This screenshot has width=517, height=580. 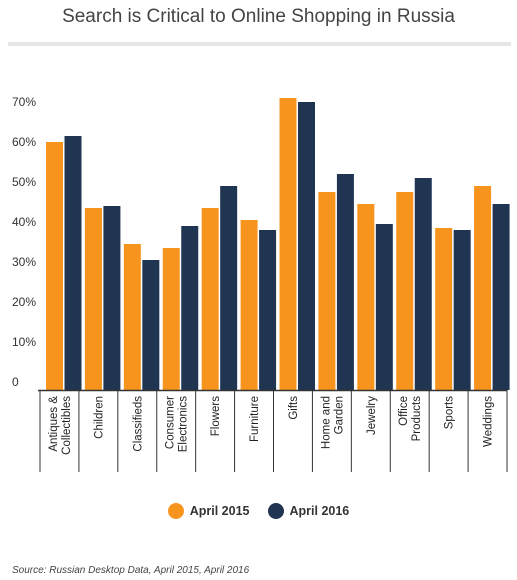 I want to click on title-divider, so click(x=259, y=44).